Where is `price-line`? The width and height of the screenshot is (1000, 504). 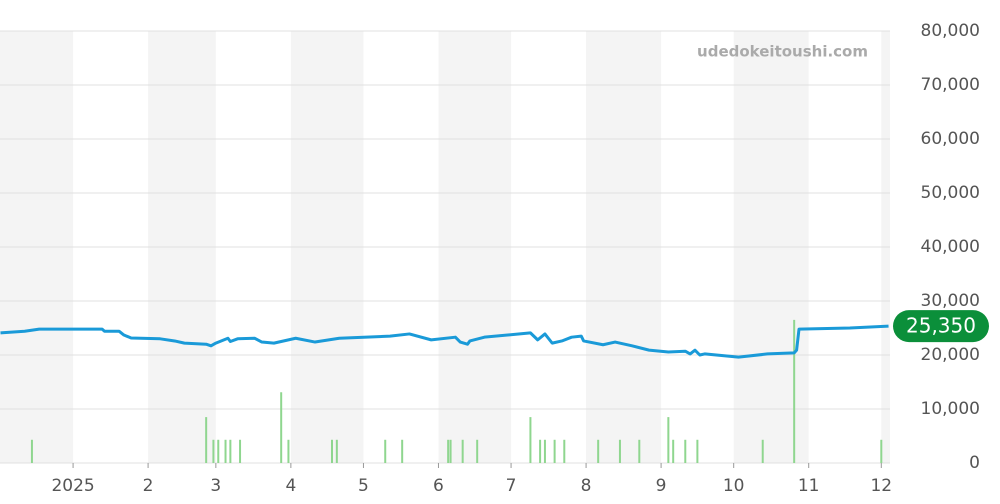 price-line is located at coordinates (444, 341).